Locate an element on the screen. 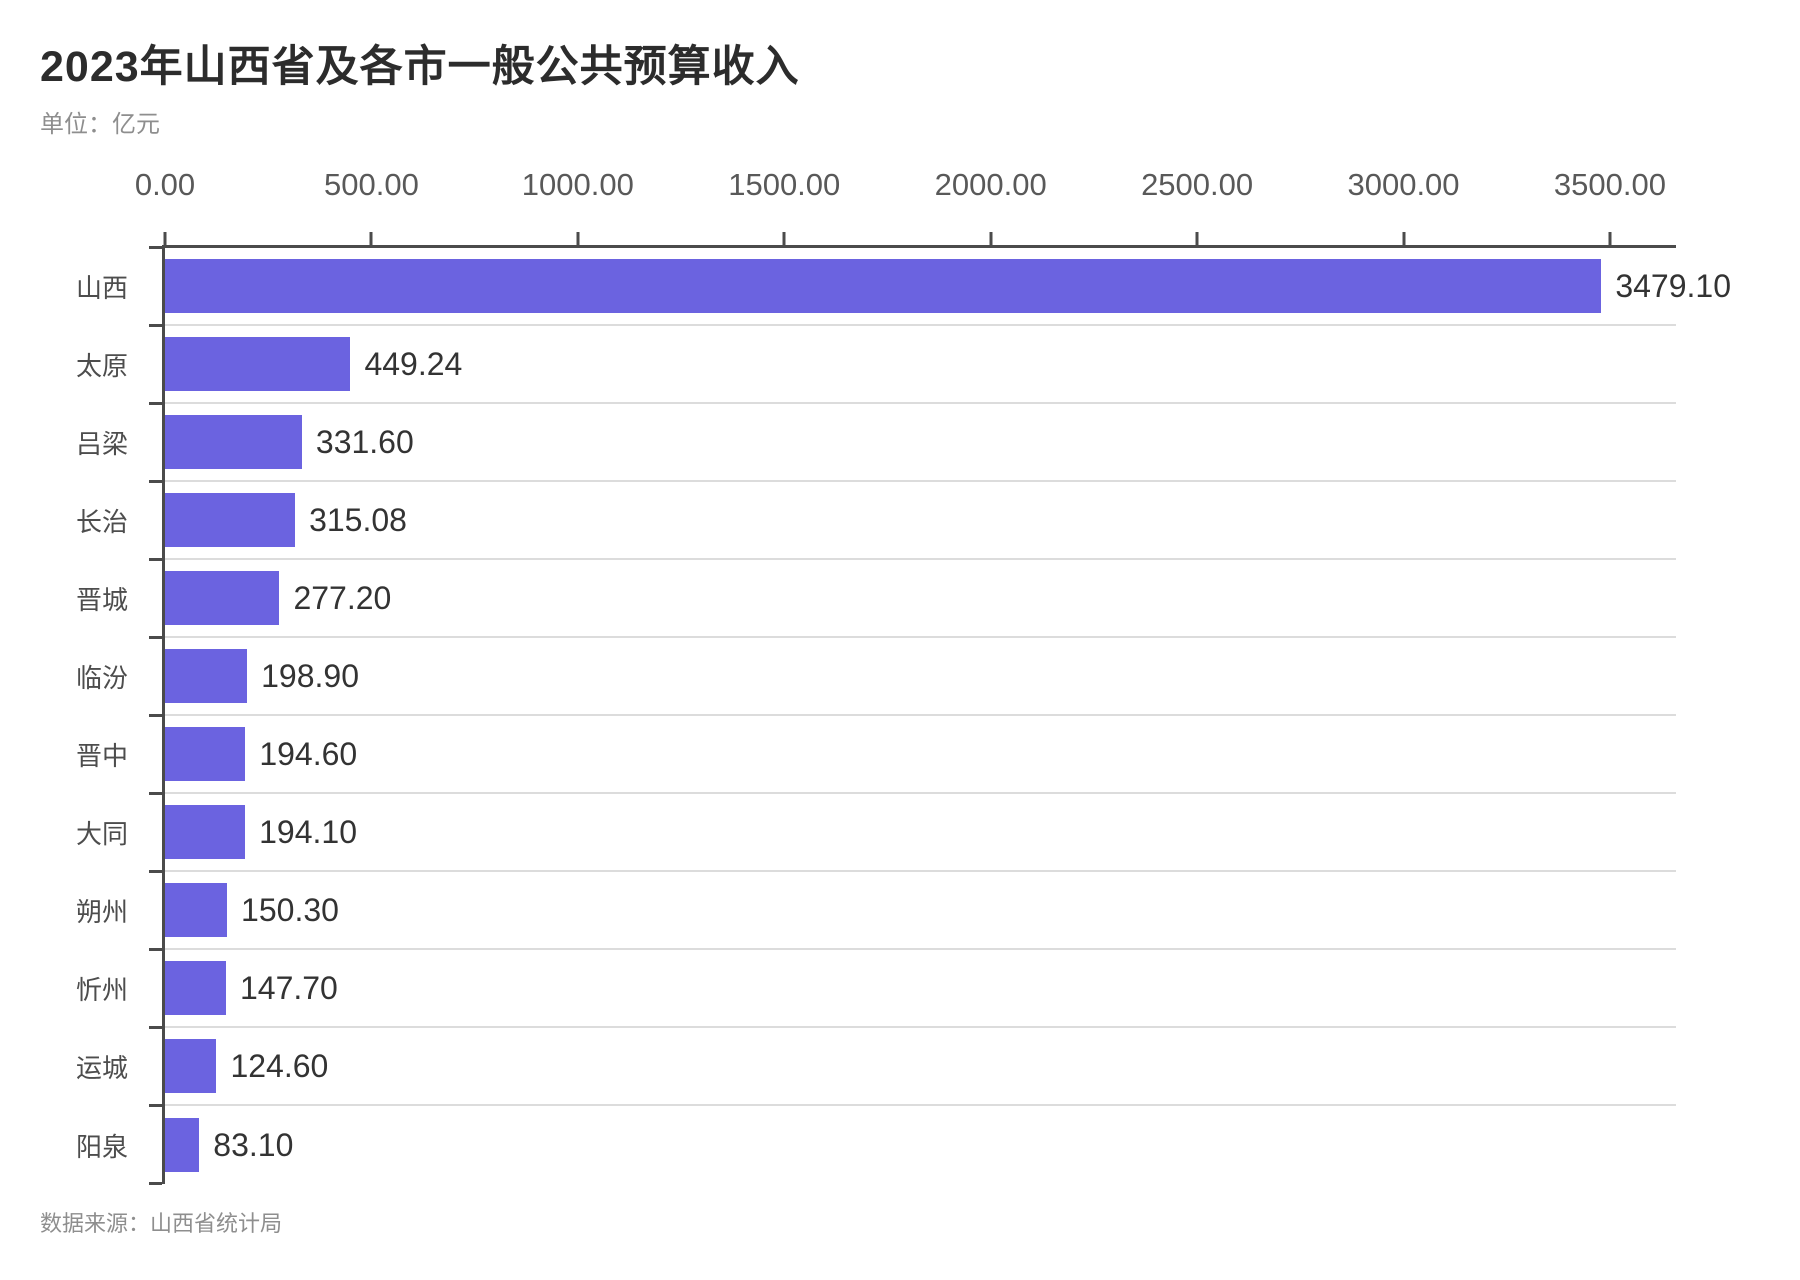 The image size is (1800, 1280). category-label: 吕梁 is located at coordinates (101, 443).